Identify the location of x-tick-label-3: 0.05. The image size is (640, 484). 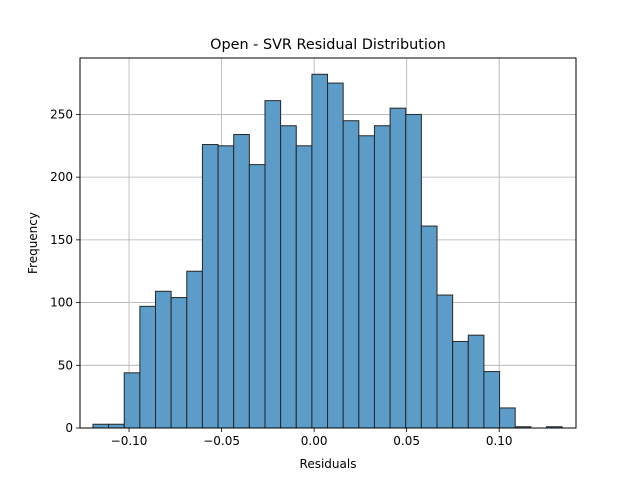
(406, 441).